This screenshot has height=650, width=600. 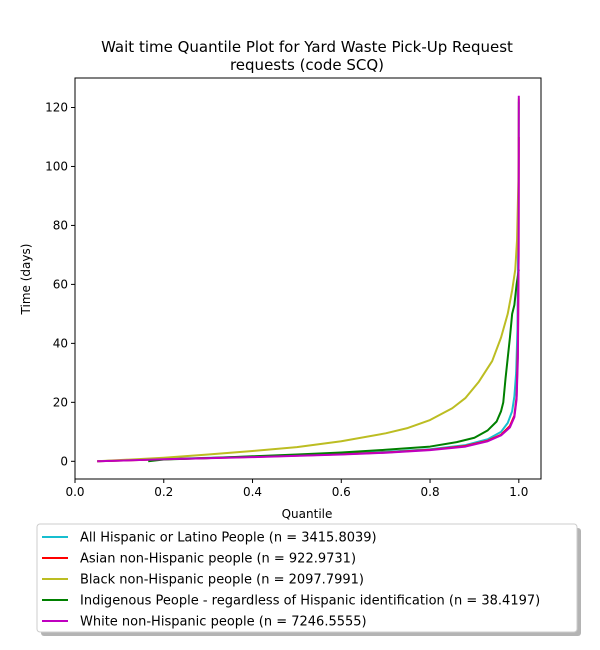 What do you see at coordinates (26, 280) in the screenshot?
I see `y-axis-label: Time (days)` at bounding box center [26, 280].